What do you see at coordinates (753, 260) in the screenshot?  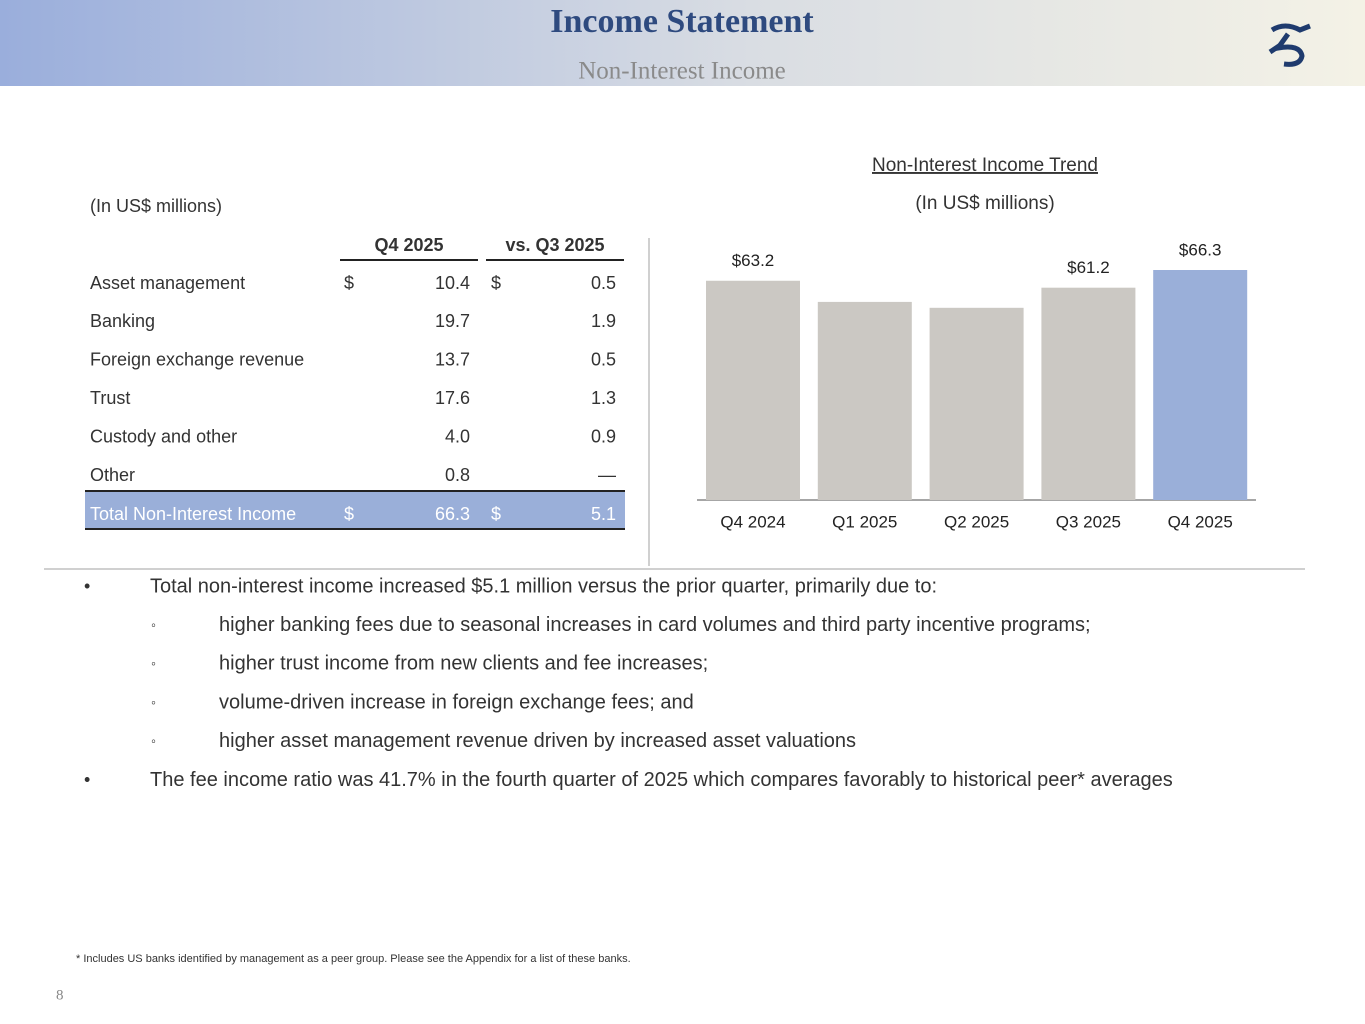 I see `data-label: $63.2` at bounding box center [753, 260].